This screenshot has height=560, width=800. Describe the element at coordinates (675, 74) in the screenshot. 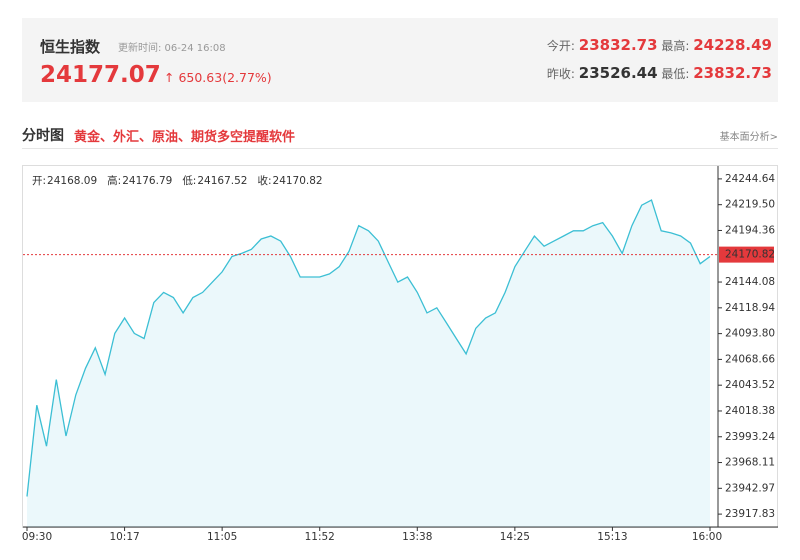

I see `stat-label: 最低:` at that location.